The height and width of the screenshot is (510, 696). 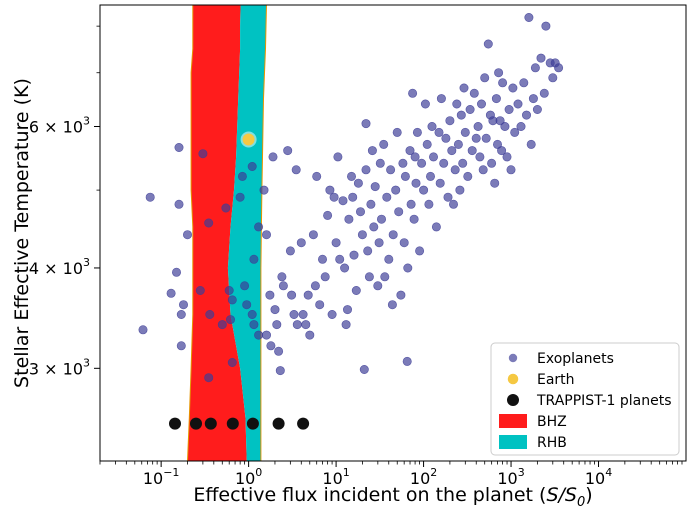 What do you see at coordinates (585, 399) in the screenshot?
I see `legend-box` at bounding box center [585, 399].